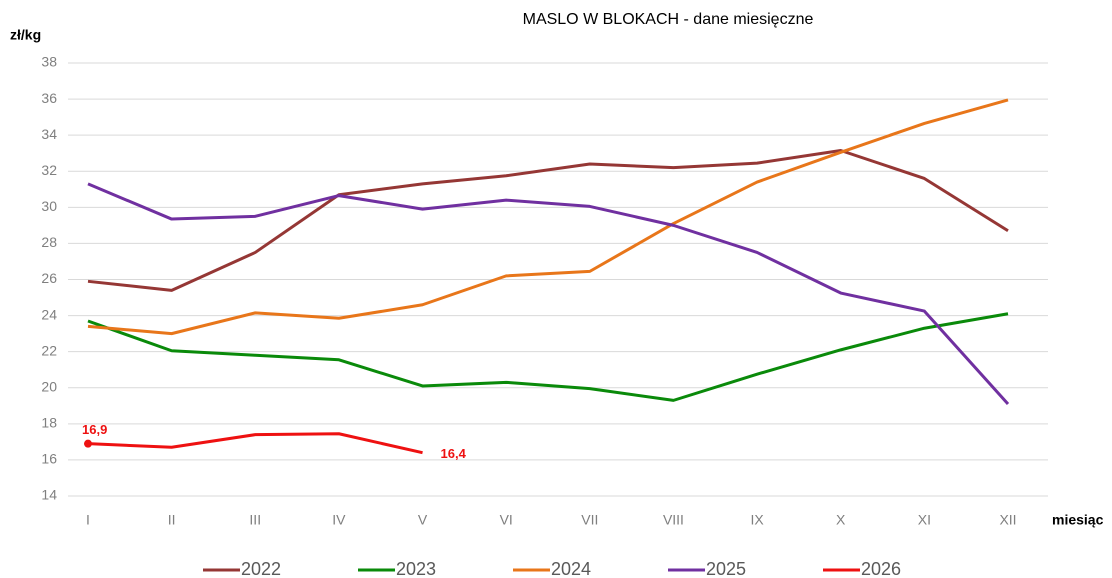 This screenshot has width=1112, height=578. Describe the element at coordinates (757, 520) in the screenshot. I see `x-tick-label: IX` at that location.